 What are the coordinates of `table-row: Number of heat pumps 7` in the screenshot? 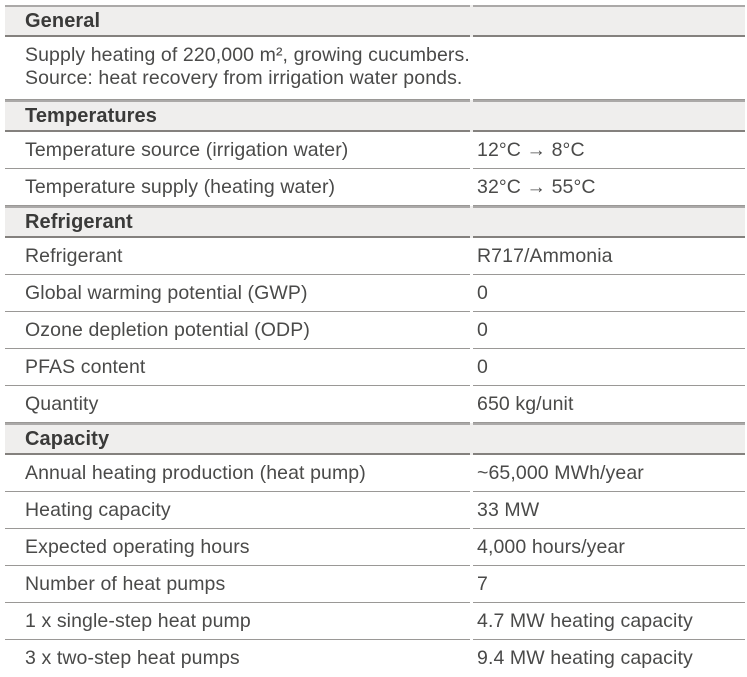 It's located at (375, 584).